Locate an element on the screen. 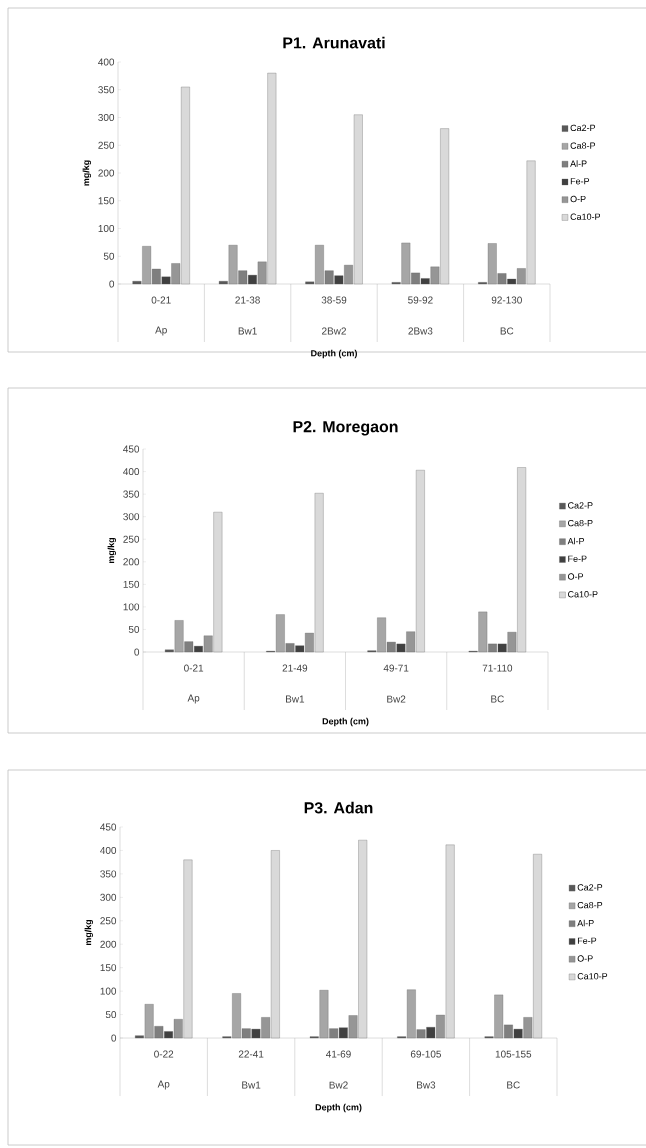  x-tick-label: 59-92 is located at coordinates (420, 300).